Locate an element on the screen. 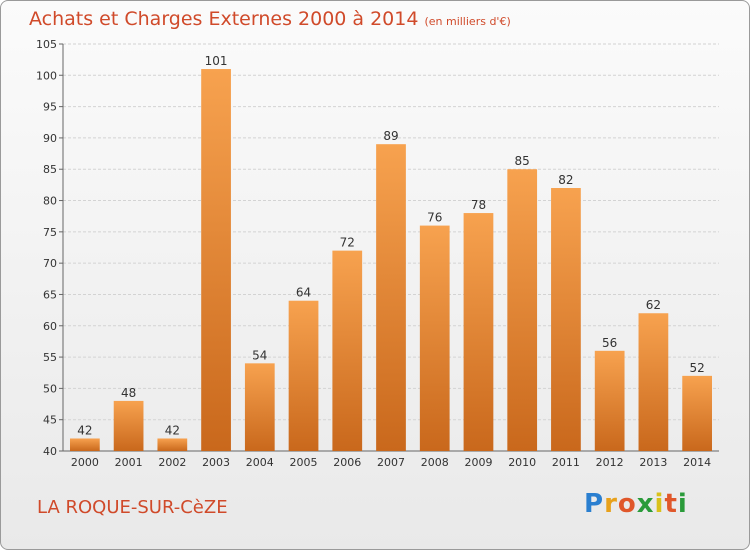 Image resolution: width=750 pixels, height=550 pixels. value-label: 76 is located at coordinates (434, 218).